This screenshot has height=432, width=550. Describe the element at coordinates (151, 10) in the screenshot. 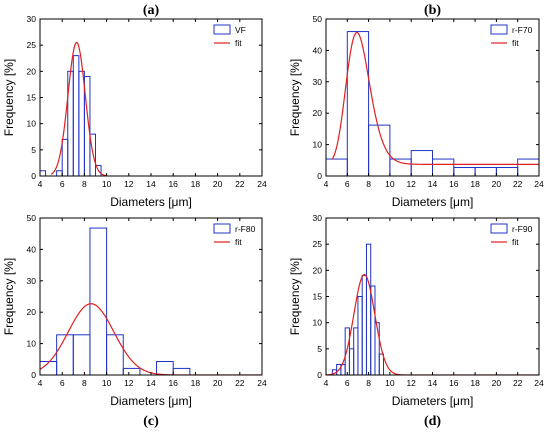

I see `panel-title: (a)` at that location.